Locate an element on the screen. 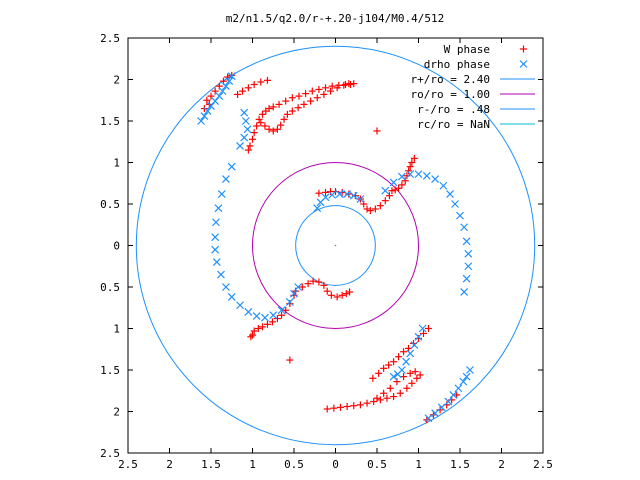  center-point is located at coordinates (335, 245).